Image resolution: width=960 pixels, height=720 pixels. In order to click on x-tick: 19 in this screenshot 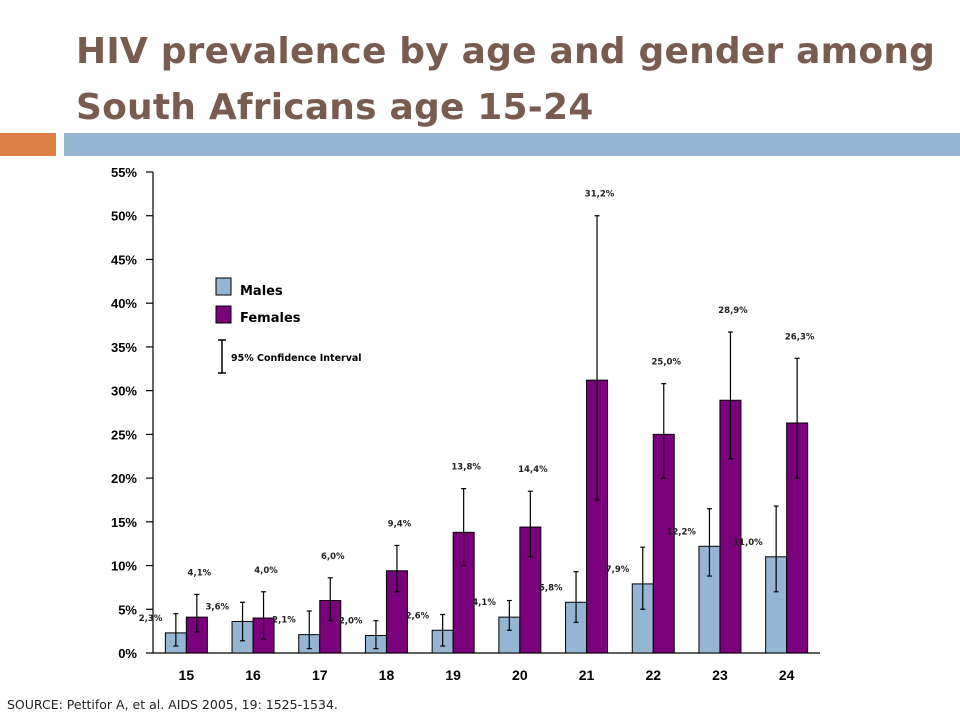, I will do `click(453, 675)`.